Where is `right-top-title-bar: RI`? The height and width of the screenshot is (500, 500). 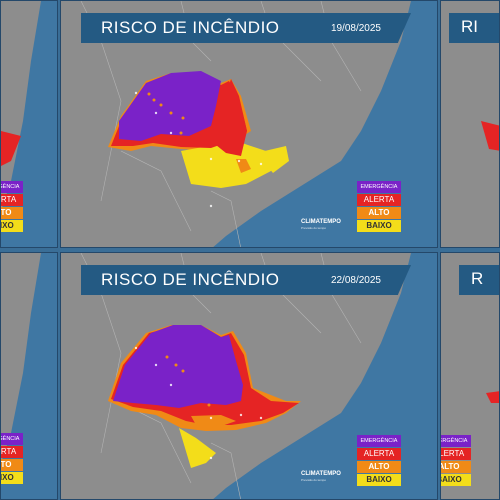
right-top-title-bar: RI is located at coordinates (474, 28).